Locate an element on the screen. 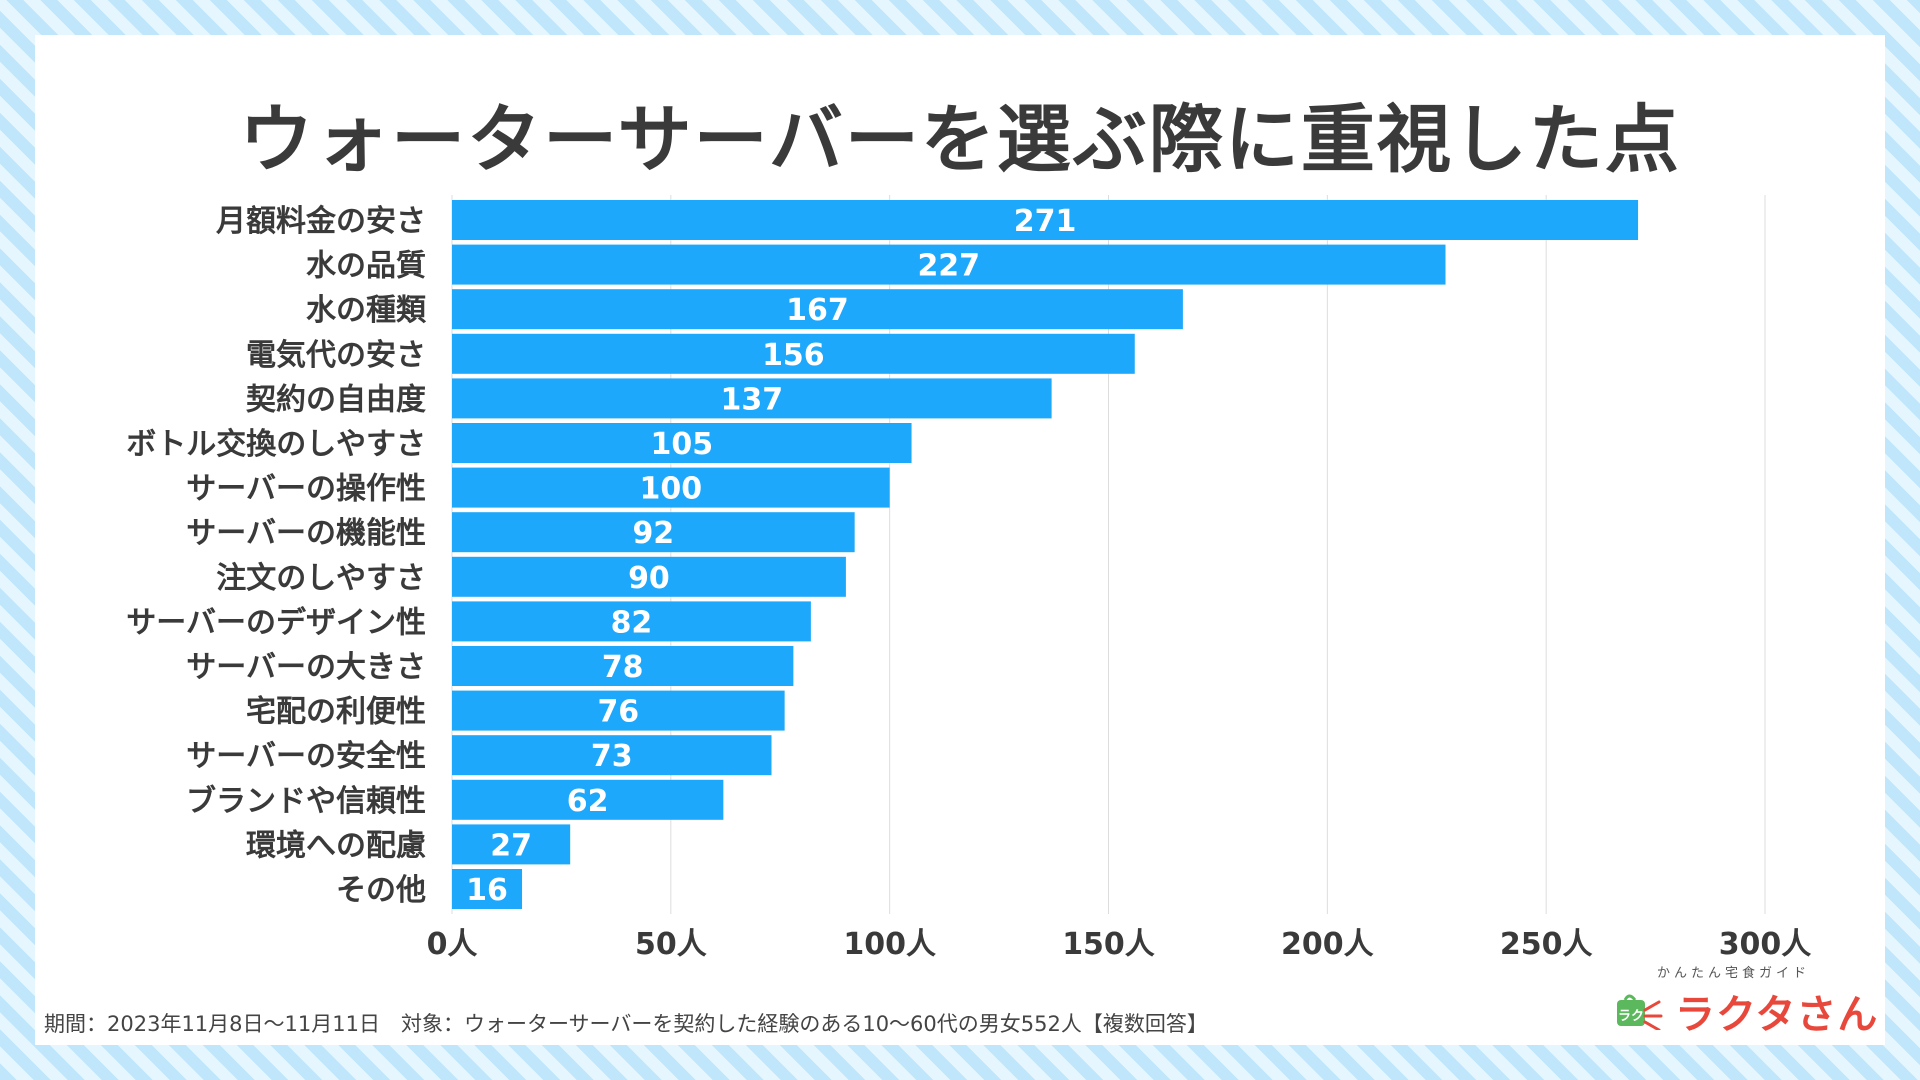 The image size is (1920, 1080). x-tick-label: 300人 is located at coordinates (1765, 944).